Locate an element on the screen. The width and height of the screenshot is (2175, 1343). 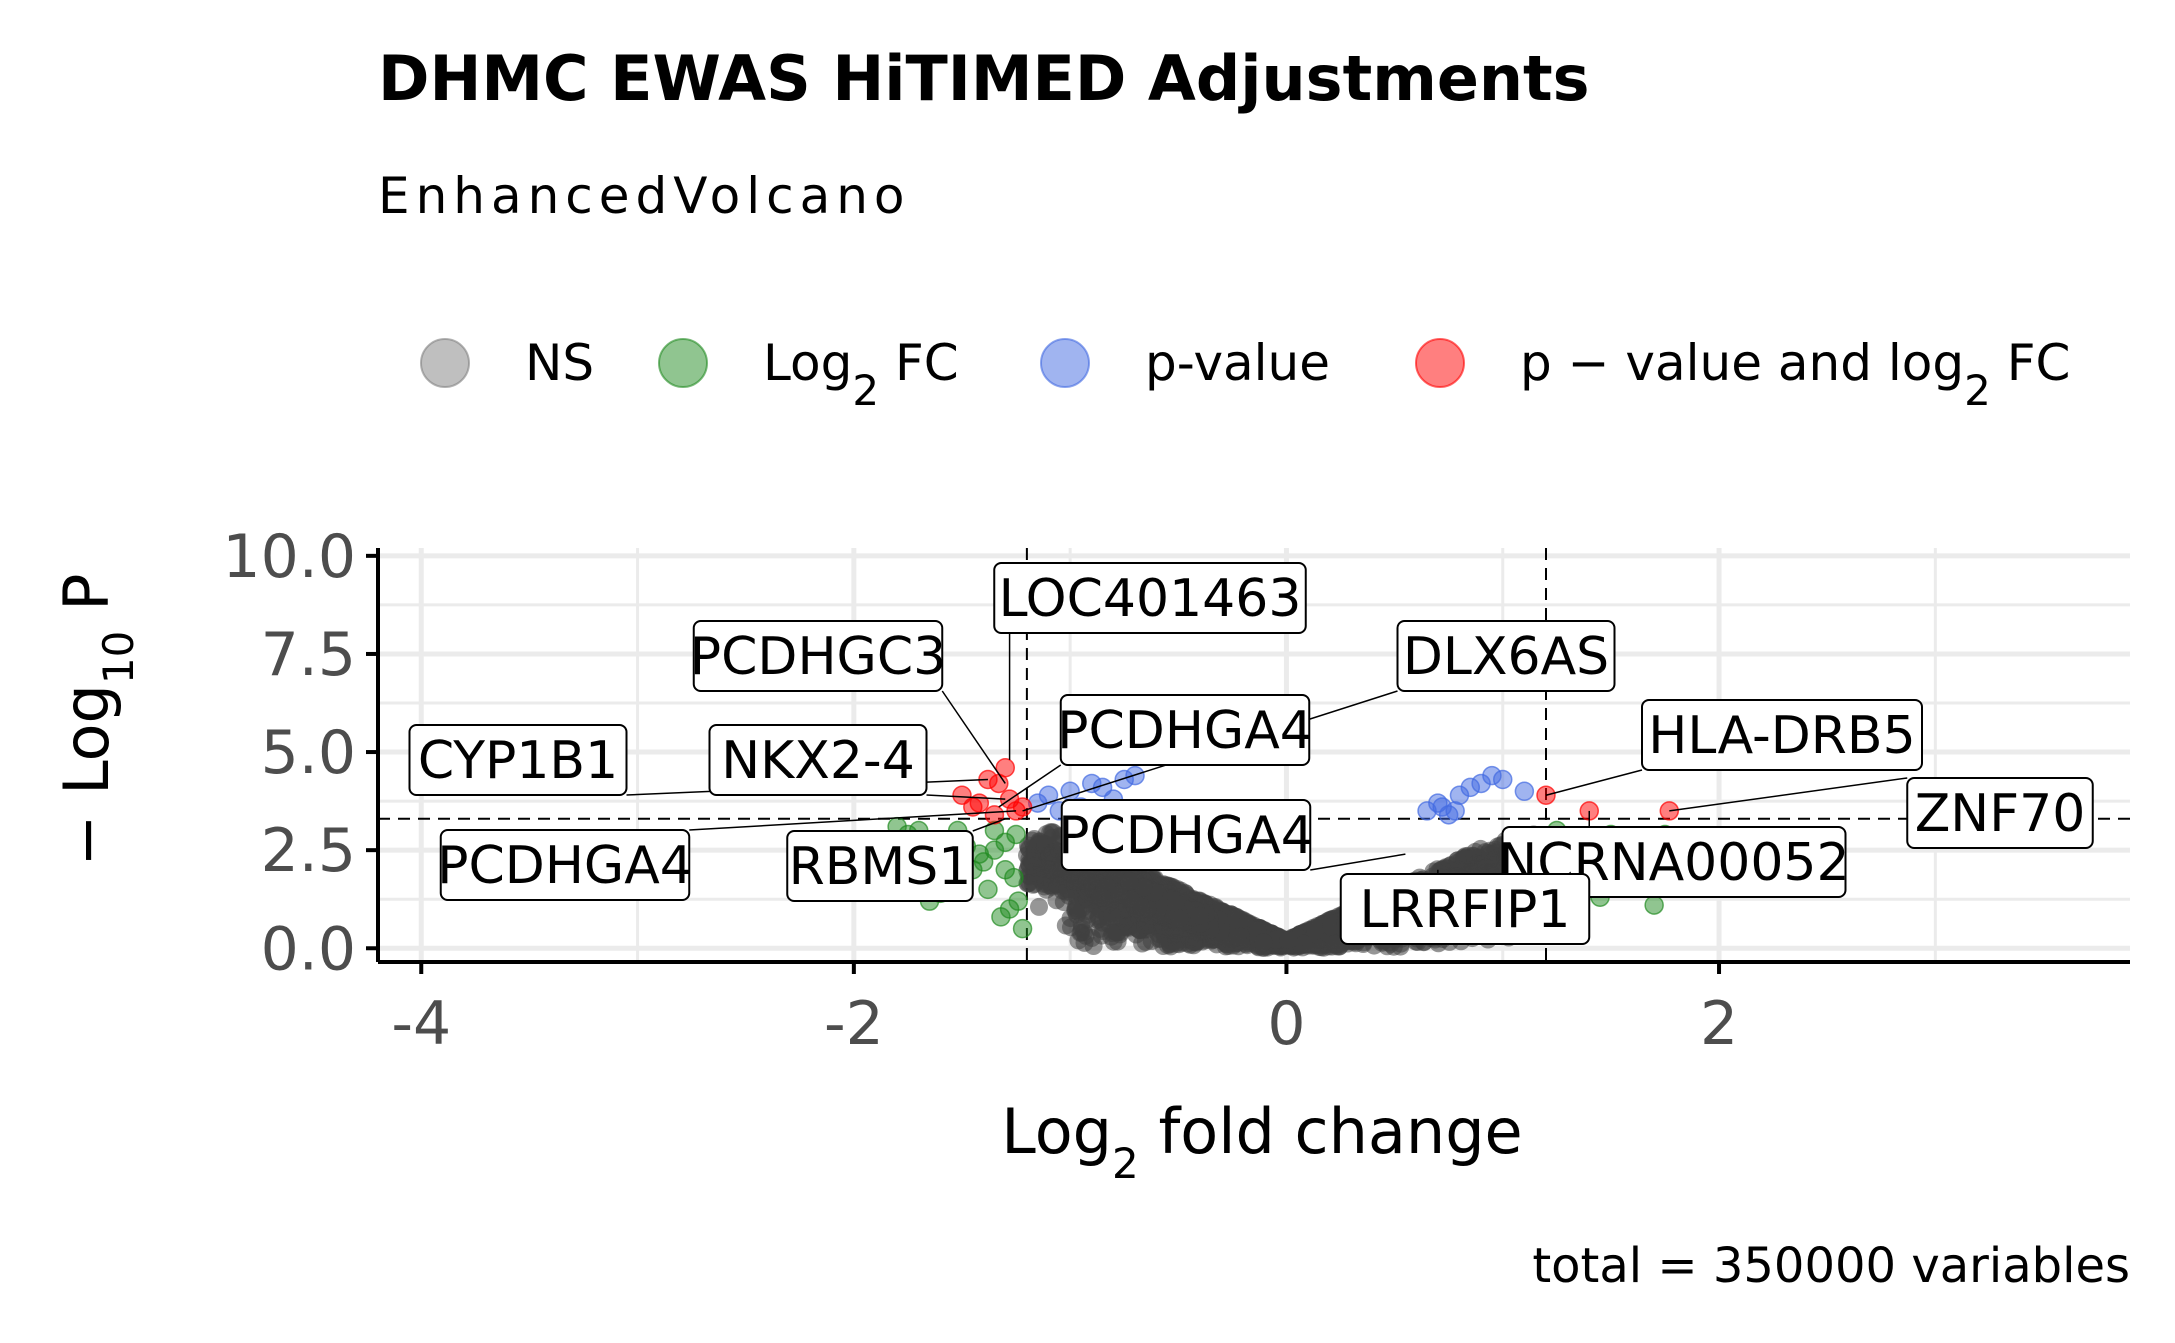
chart-subtitle: EnhancedVolcano is located at coordinates (644, 196).